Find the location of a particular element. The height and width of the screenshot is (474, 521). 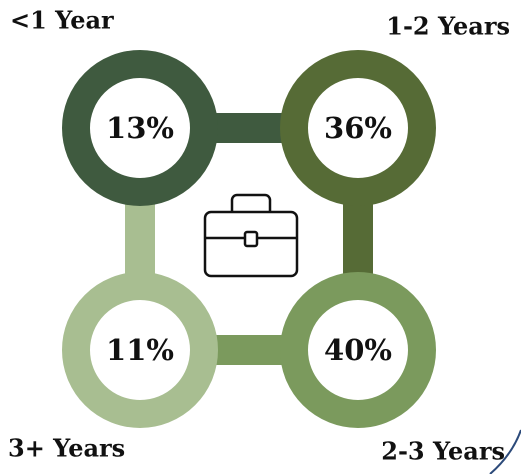

value-label: 40% is located at coordinates (358, 350).